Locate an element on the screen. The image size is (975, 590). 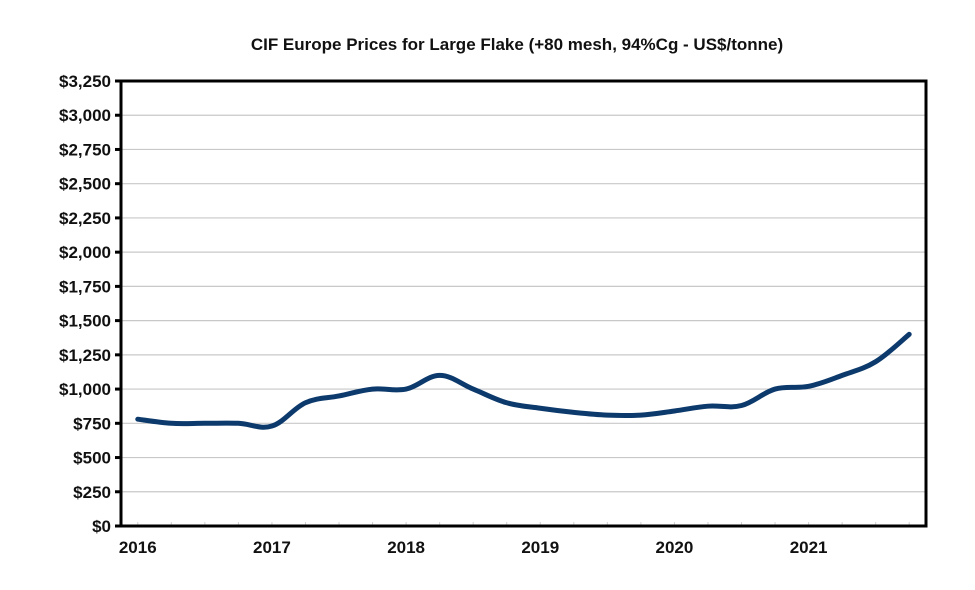
x-axis: 2016 2017 2018 2019 2020 2021 is located at coordinates (514, 539).